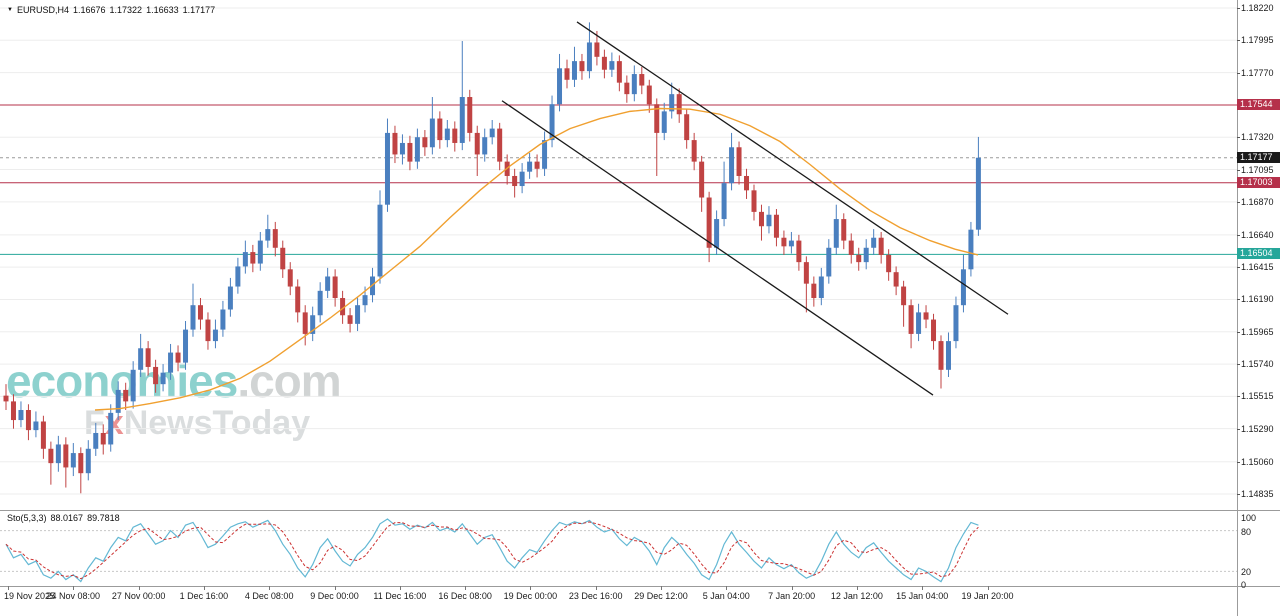  I want to click on low-value: 1.16633, so click(162, 10).